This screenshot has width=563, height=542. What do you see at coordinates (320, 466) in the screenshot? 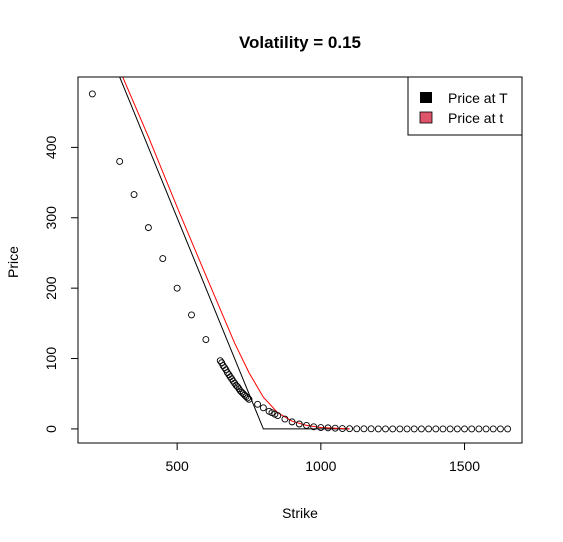
I see `x-tick-label: 1000` at bounding box center [320, 466].